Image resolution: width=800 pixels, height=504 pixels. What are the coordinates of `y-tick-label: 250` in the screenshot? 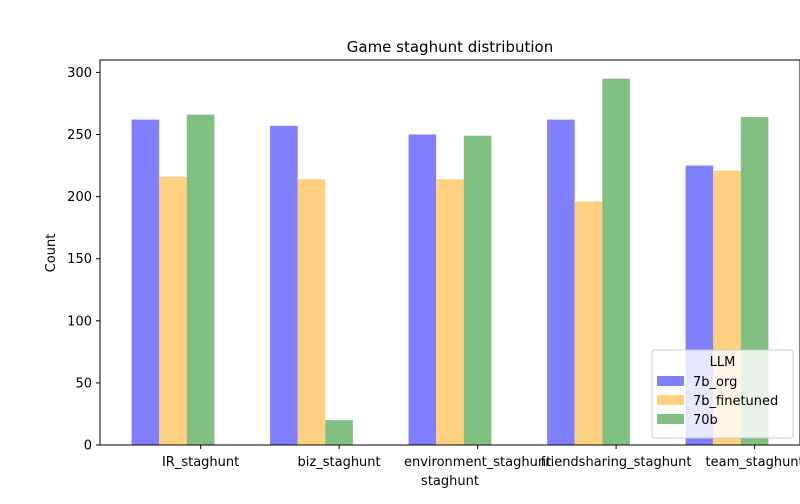 It's located at (79, 135).